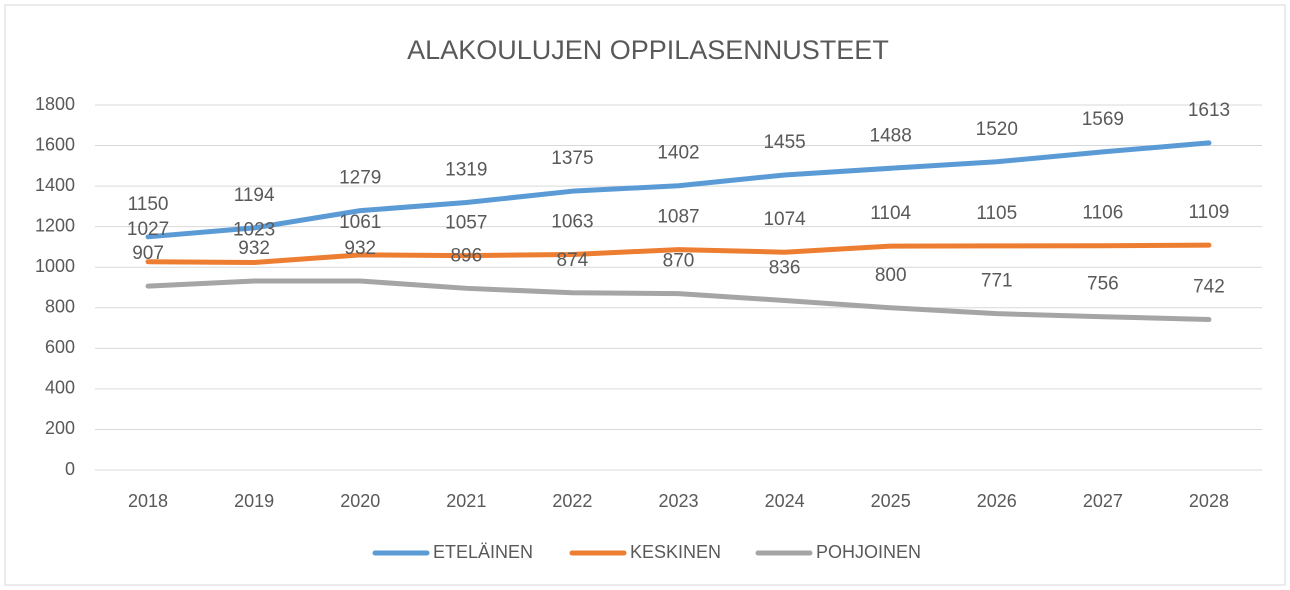  I want to click on data-label: 907, so click(148, 253).